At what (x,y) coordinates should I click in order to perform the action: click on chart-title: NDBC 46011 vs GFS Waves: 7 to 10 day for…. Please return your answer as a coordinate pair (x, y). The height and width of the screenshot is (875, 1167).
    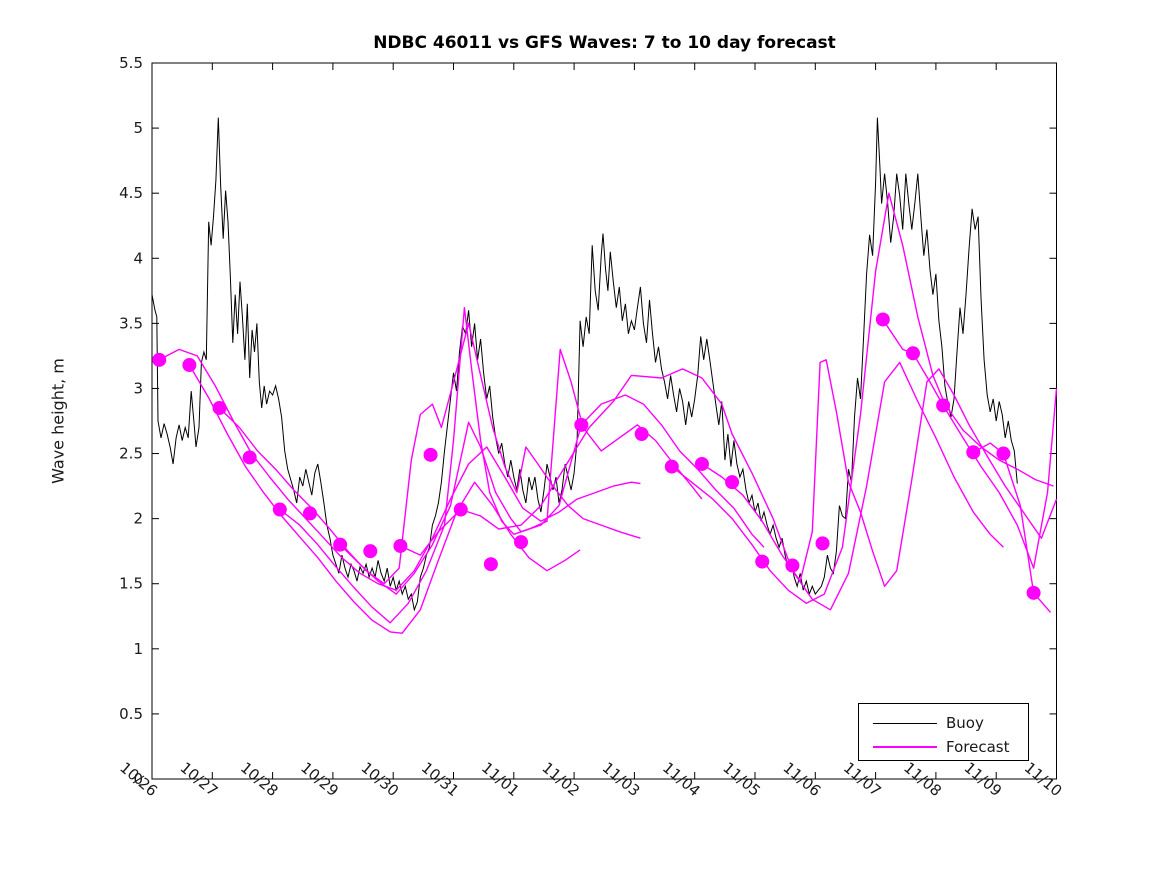
    Looking at the image, I should click on (604, 43).